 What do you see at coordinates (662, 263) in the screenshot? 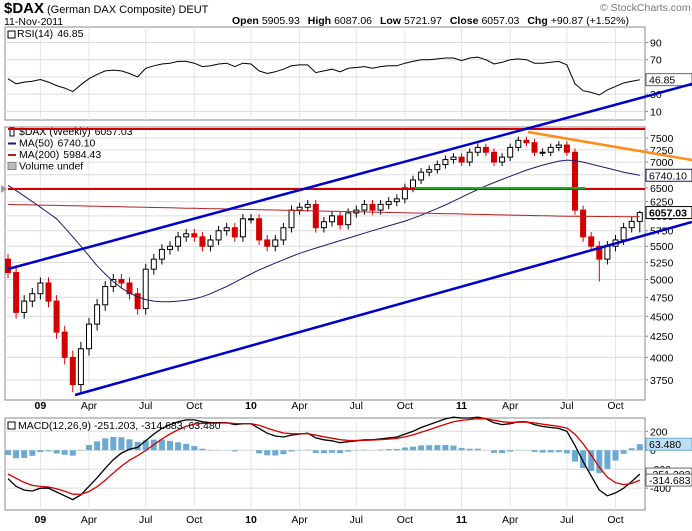
I see `y-tick-label: 5250` at bounding box center [662, 263].